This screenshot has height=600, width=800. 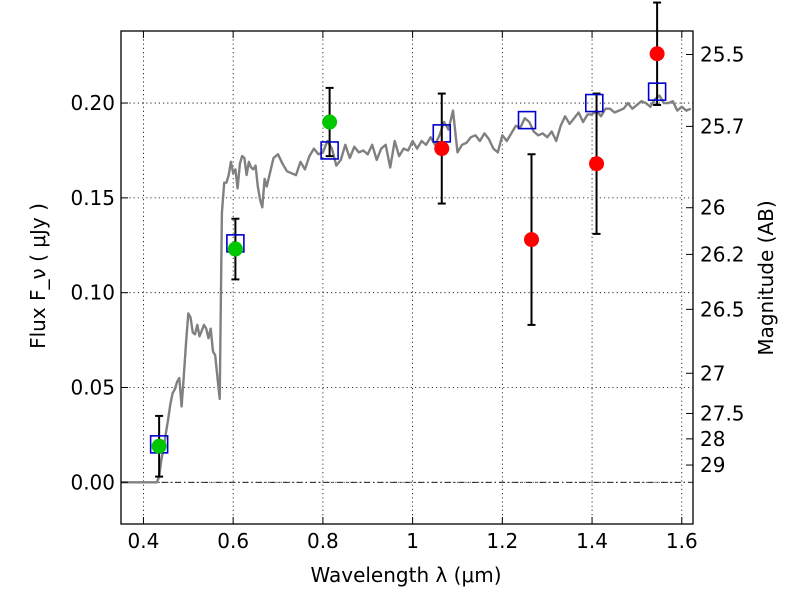 What do you see at coordinates (722, 254) in the screenshot?
I see `y2-tick-label: 26.2` at bounding box center [722, 254].